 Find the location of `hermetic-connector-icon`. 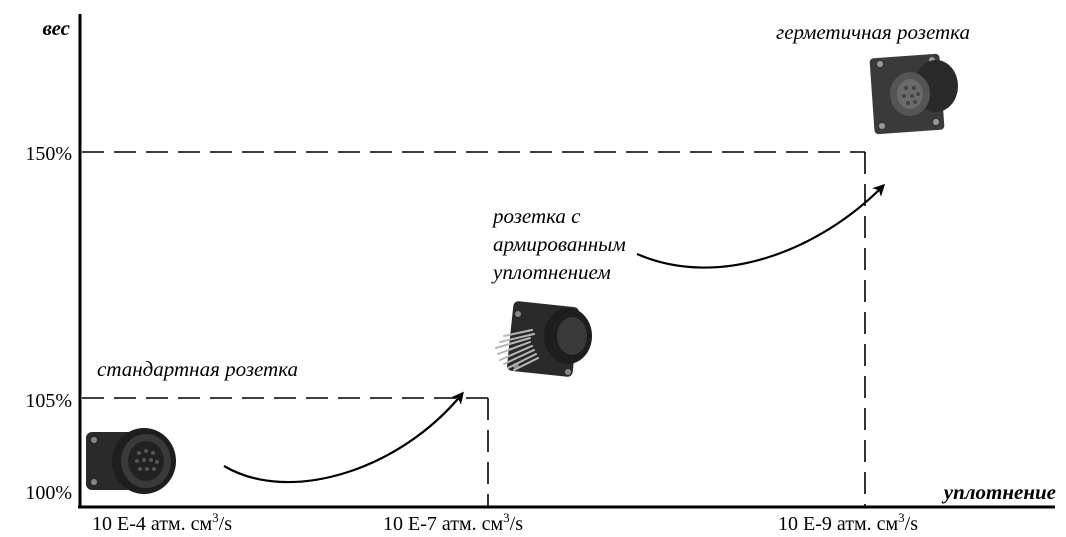

hermetic-connector-icon is located at coordinates (913, 94).